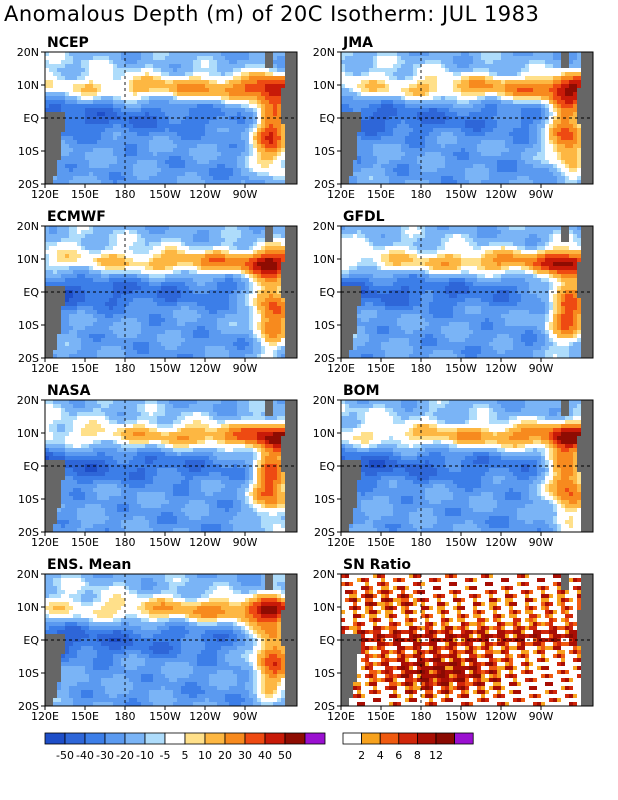 This screenshot has width=618, height=800. What do you see at coordinates (501, 194) in the screenshot?
I see `x-tick-label: 120W` at bounding box center [501, 194].